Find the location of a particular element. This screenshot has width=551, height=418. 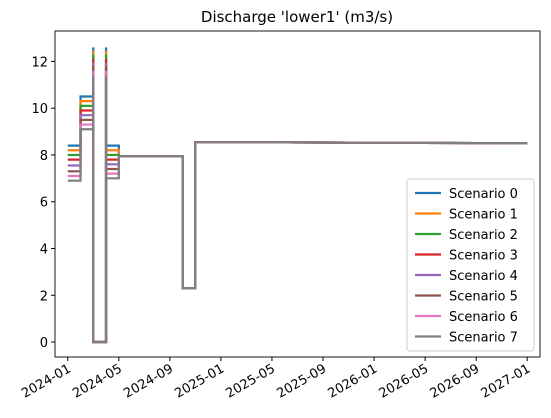

legend-label: Scenario 5 is located at coordinates (483, 297).